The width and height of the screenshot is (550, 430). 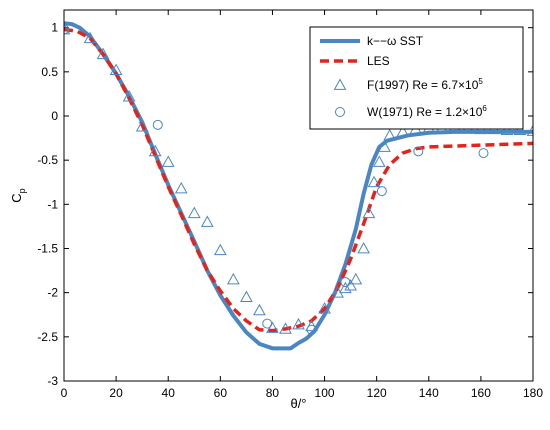 I want to click on y-axis-label-sub: p, so click(x=22, y=190).